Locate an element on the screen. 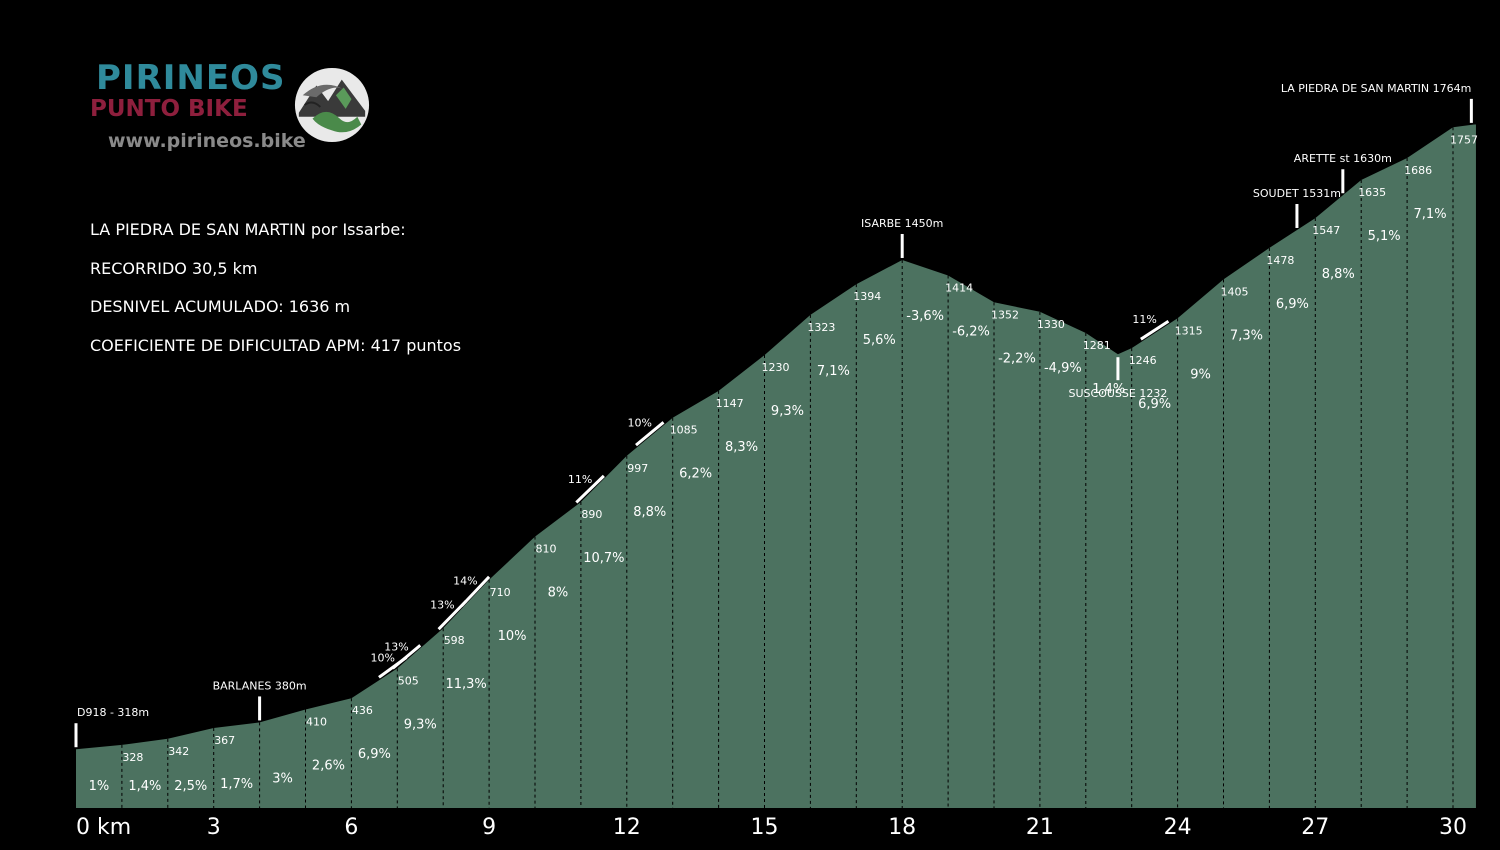 This screenshot has height=850, width=1500. gradient-label: -3,6% is located at coordinates (925, 316).